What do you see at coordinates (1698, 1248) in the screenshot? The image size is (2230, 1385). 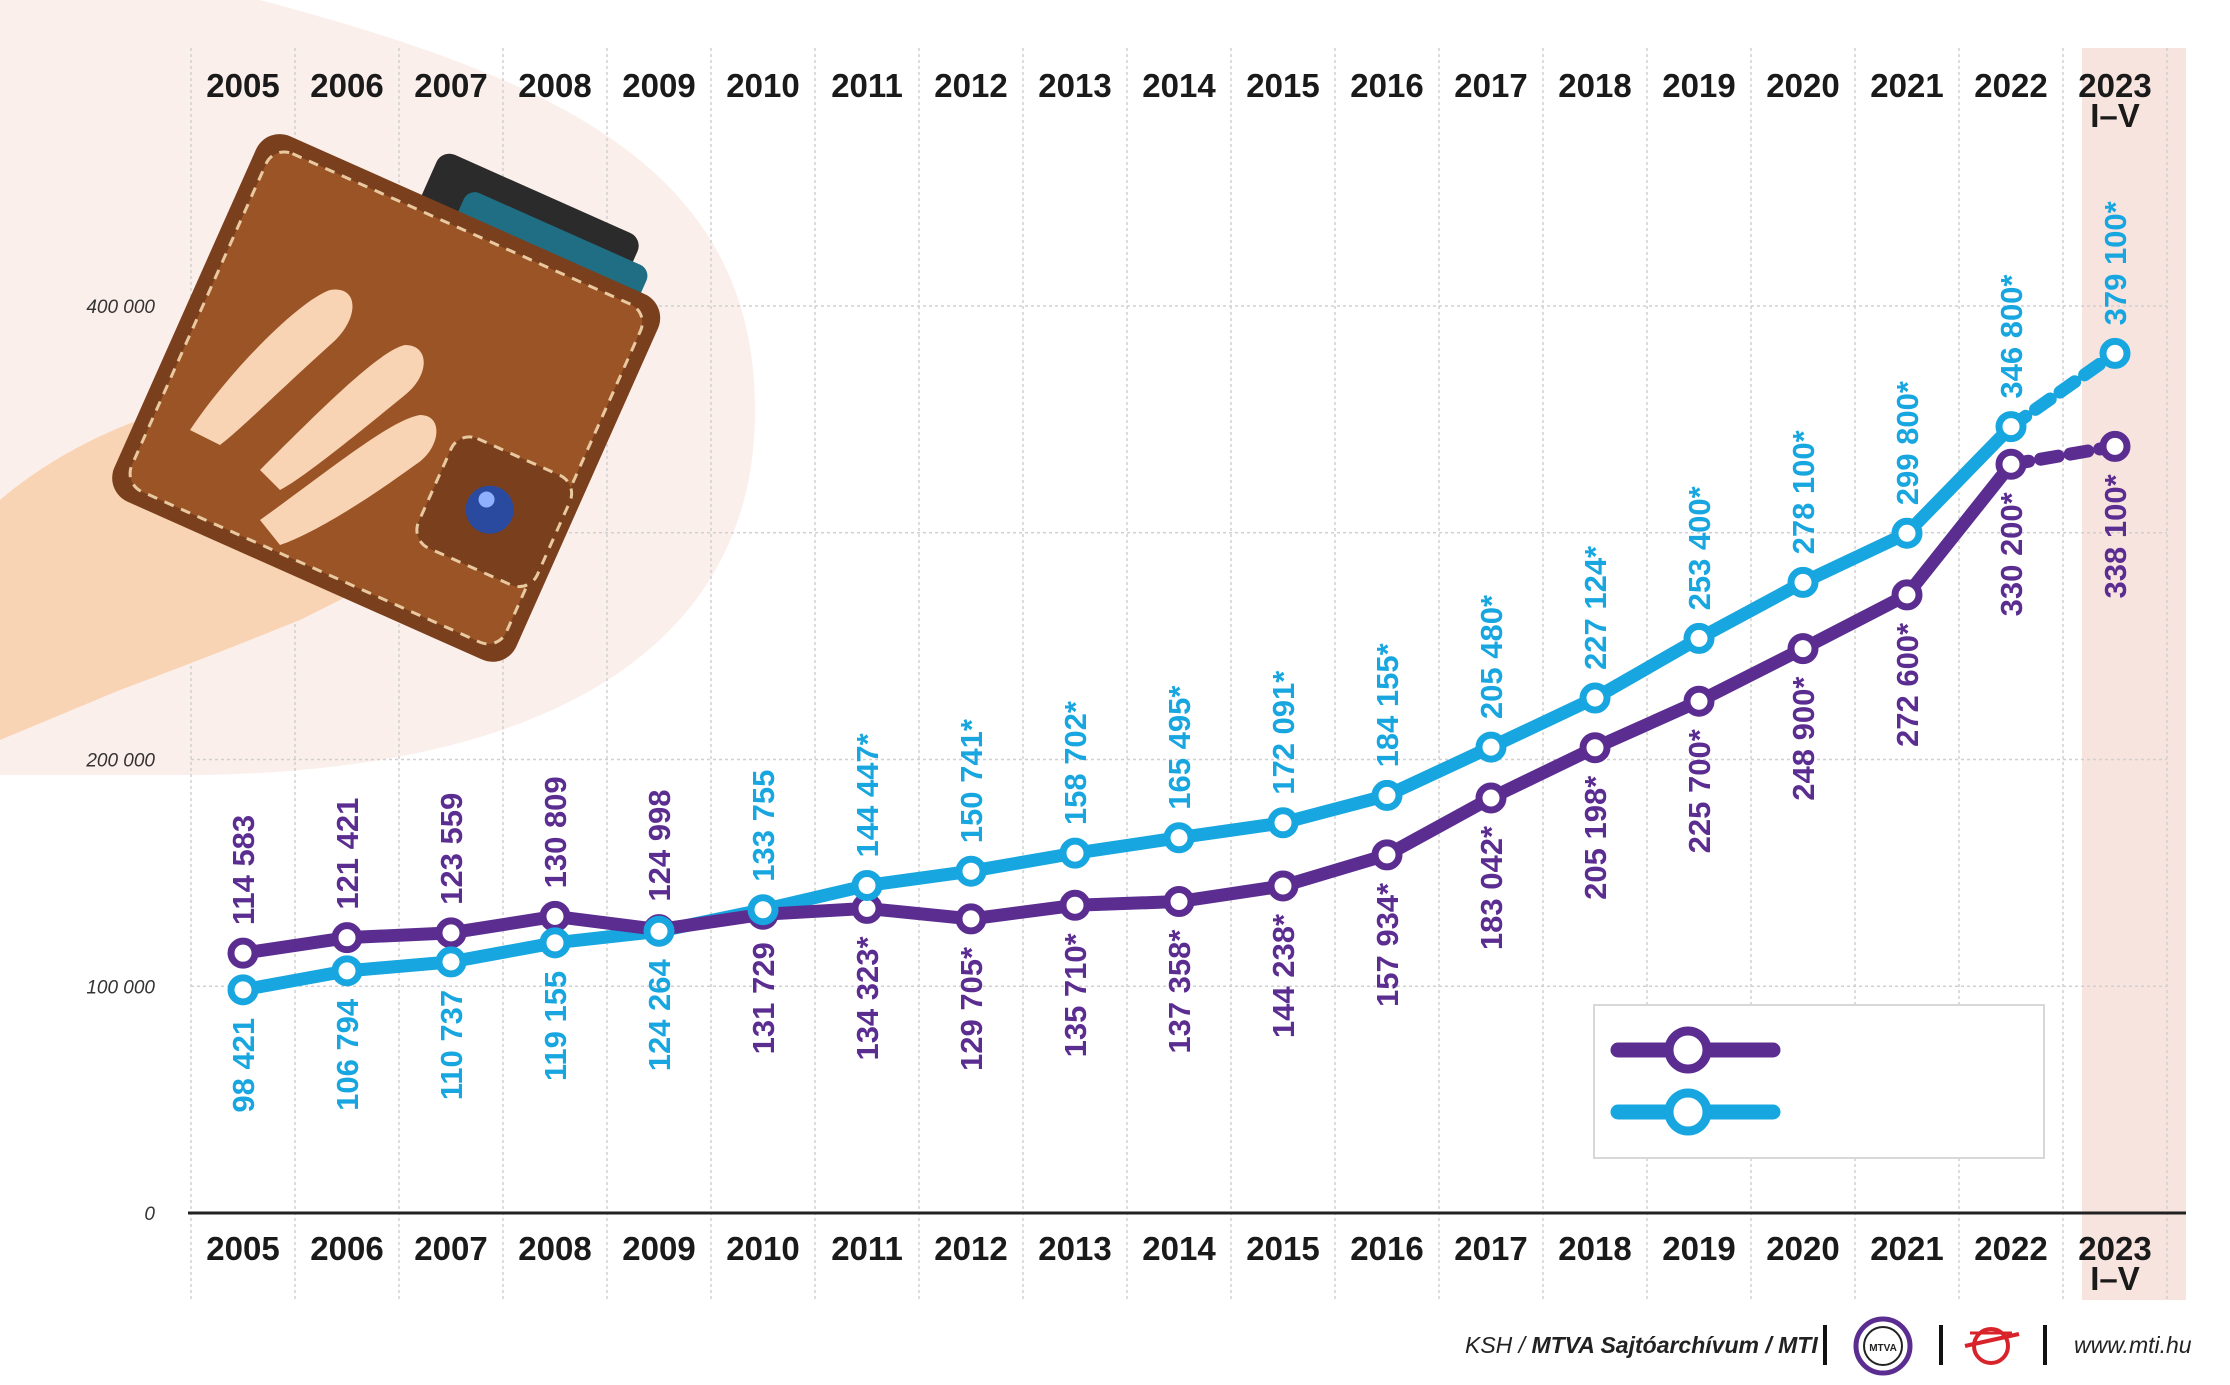 I see `year-label-bottom: 2019` at bounding box center [1698, 1248].